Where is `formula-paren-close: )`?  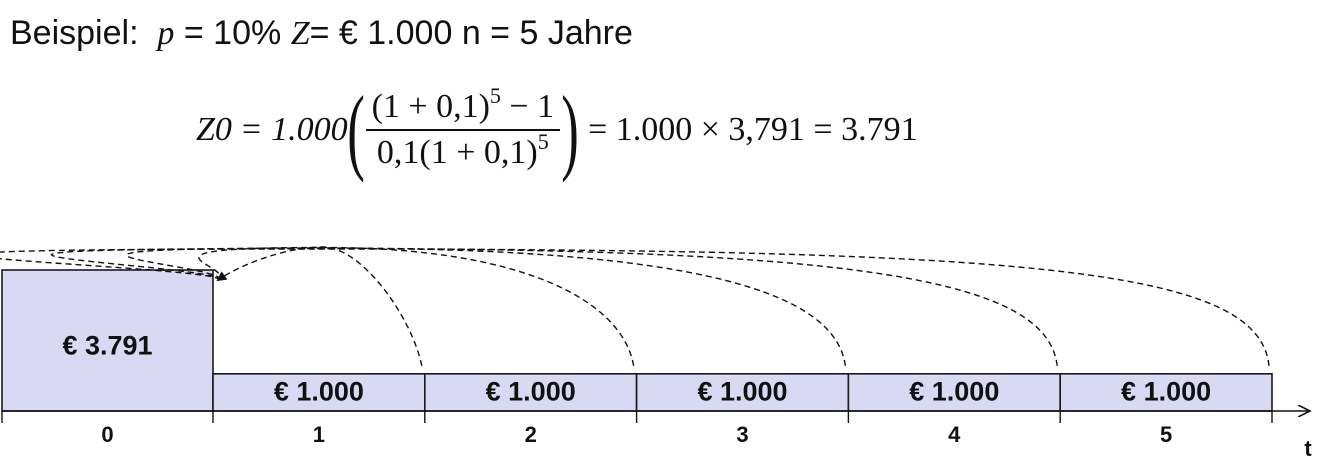 formula-paren-close: ) is located at coordinates (570, 129).